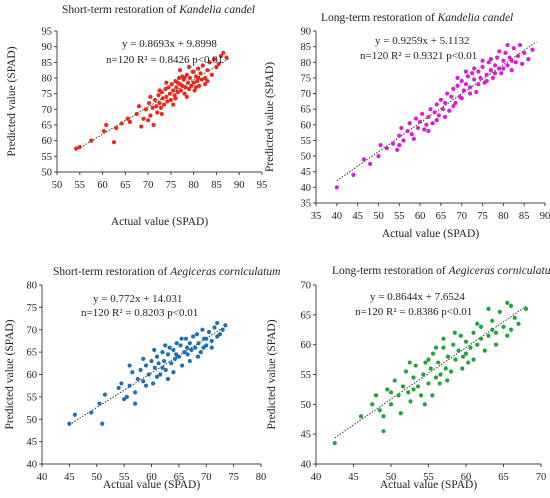 The width and height of the screenshot is (550, 498). I want to click on x-tick-label: 75, so click(233, 477).